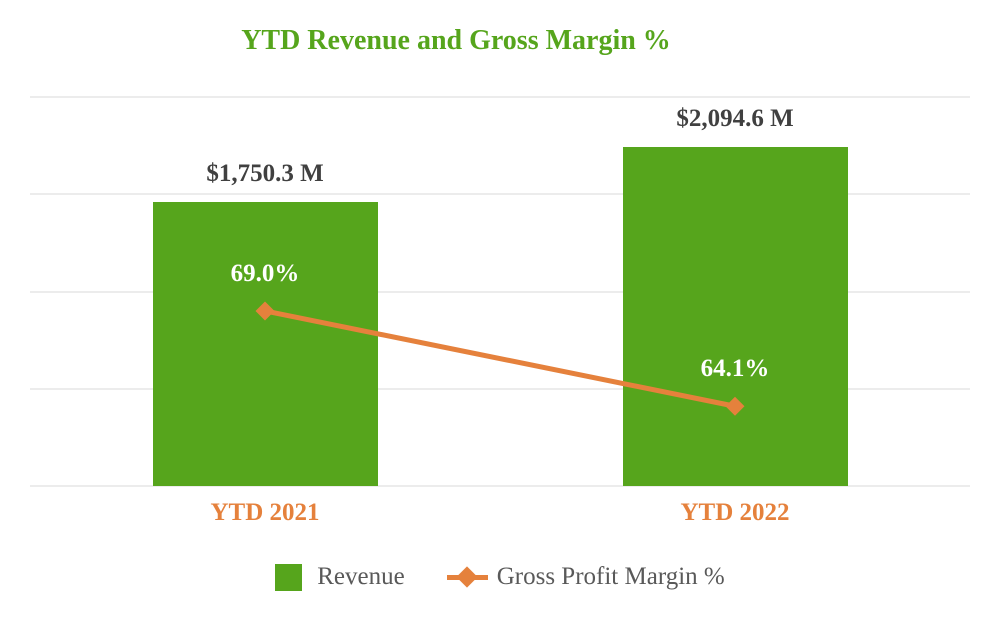  What do you see at coordinates (265, 174) in the screenshot?
I see `bar-value-label-1: $1,750.3 M` at bounding box center [265, 174].